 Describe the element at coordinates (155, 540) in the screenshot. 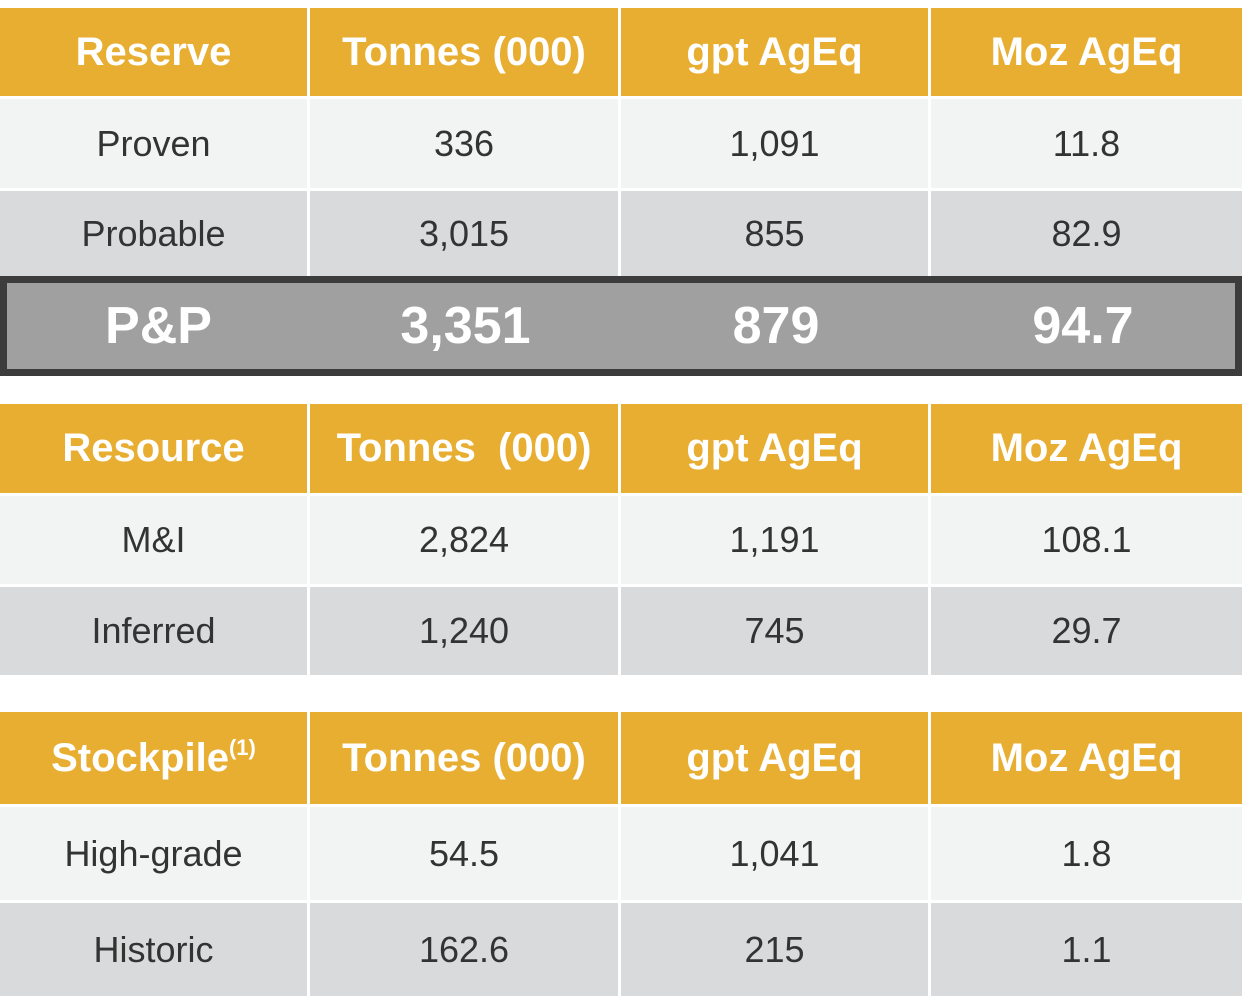

I see `table-cell: M&I` at that location.